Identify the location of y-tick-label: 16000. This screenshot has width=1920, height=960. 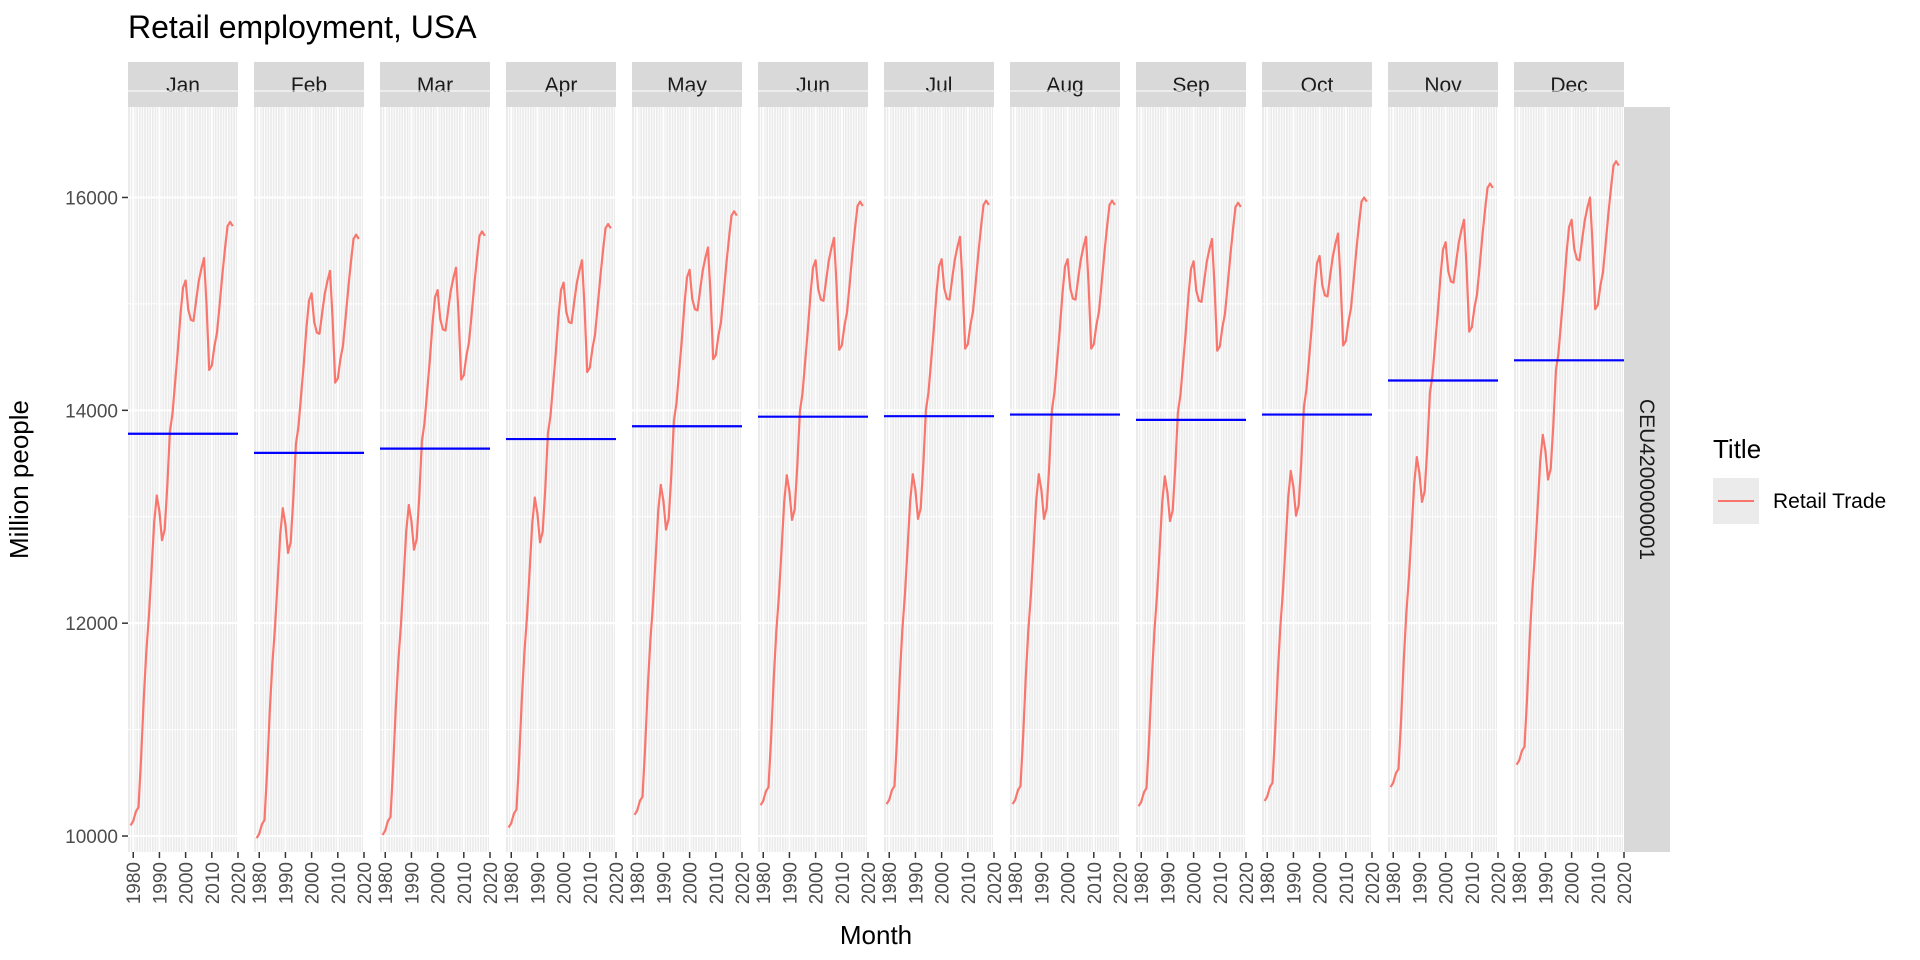
(91, 198).